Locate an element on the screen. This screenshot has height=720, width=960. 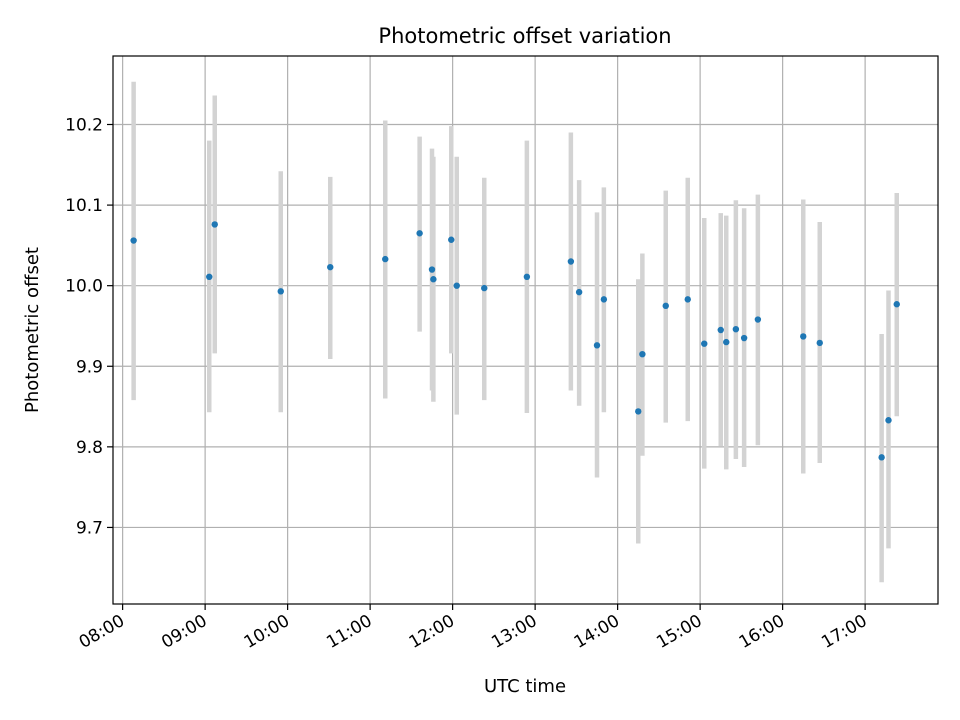
y-tick-label: 10.2 is located at coordinates (84, 126).